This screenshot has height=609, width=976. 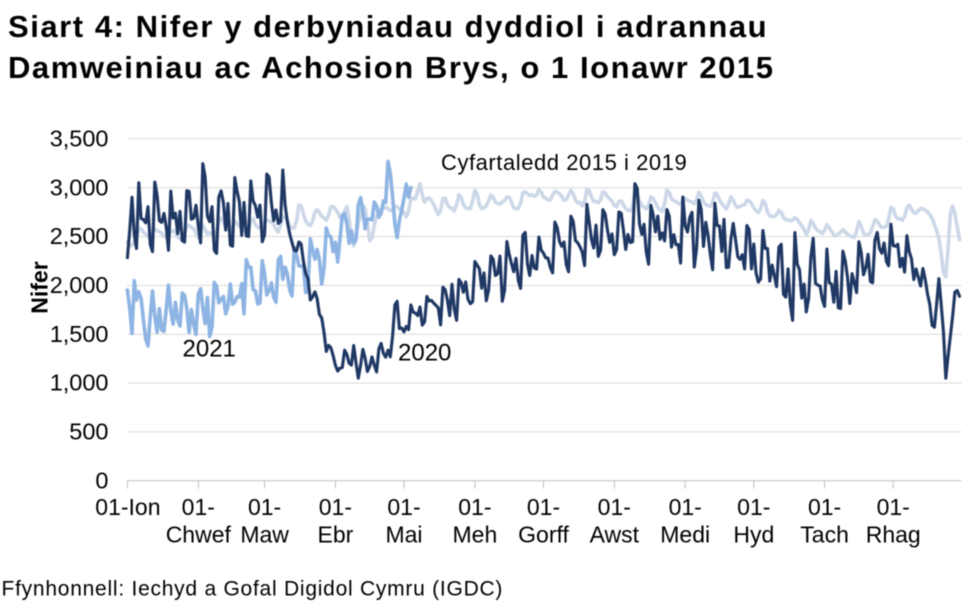 What do you see at coordinates (753, 535) in the screenshot?
I see `svg-text: Hyd` at bounding box center [753, 535].